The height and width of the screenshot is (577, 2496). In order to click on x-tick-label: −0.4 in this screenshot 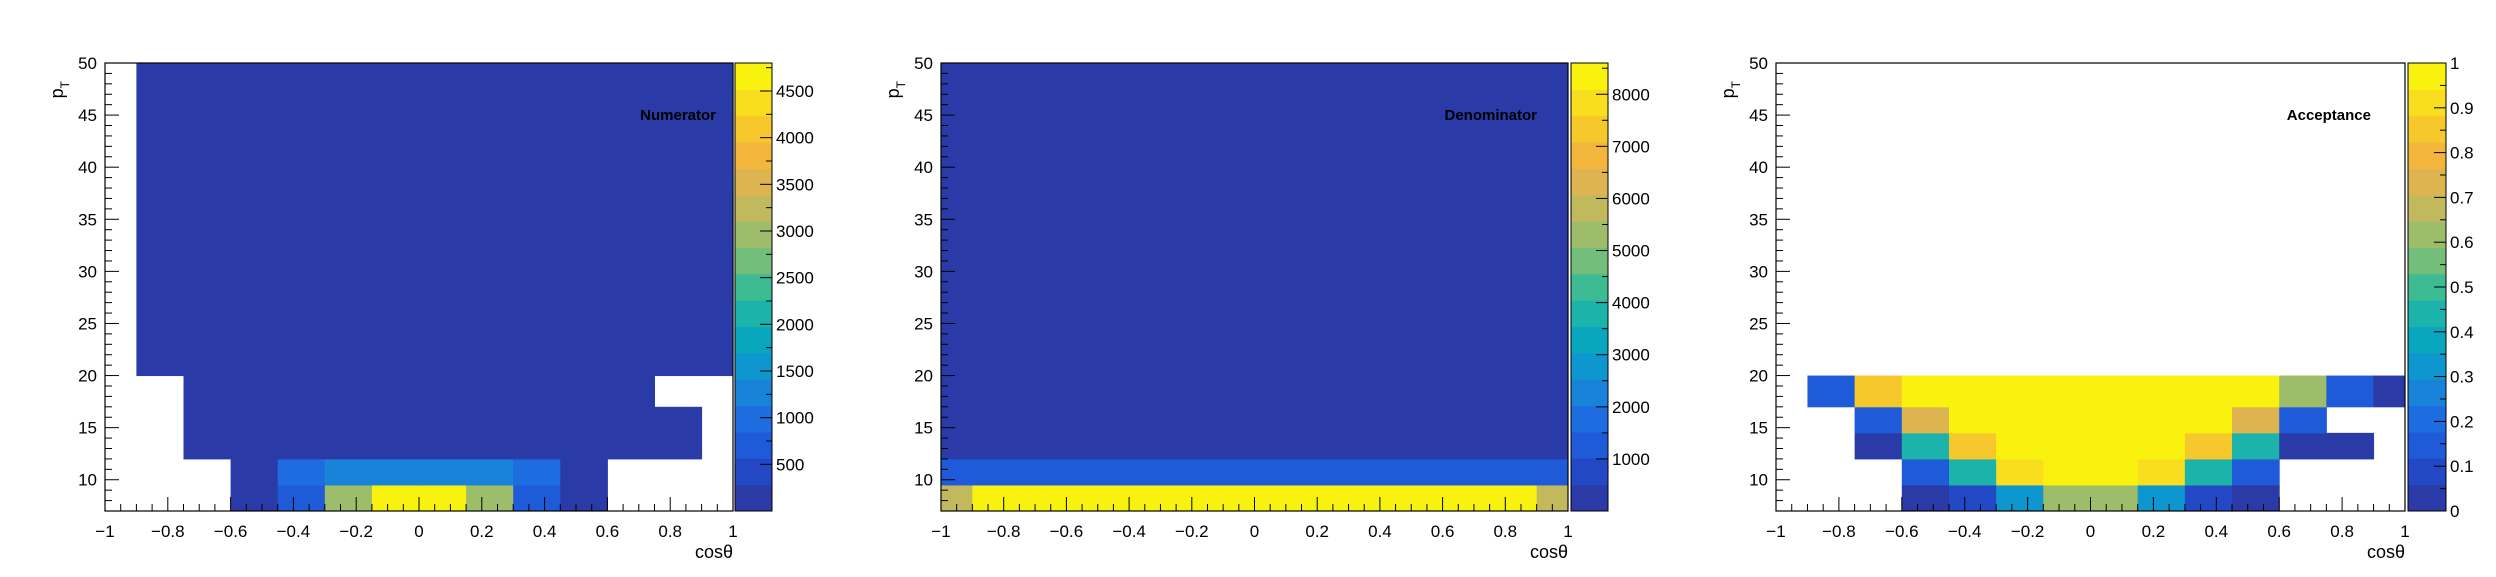, I will do `click(1129, 531)`.